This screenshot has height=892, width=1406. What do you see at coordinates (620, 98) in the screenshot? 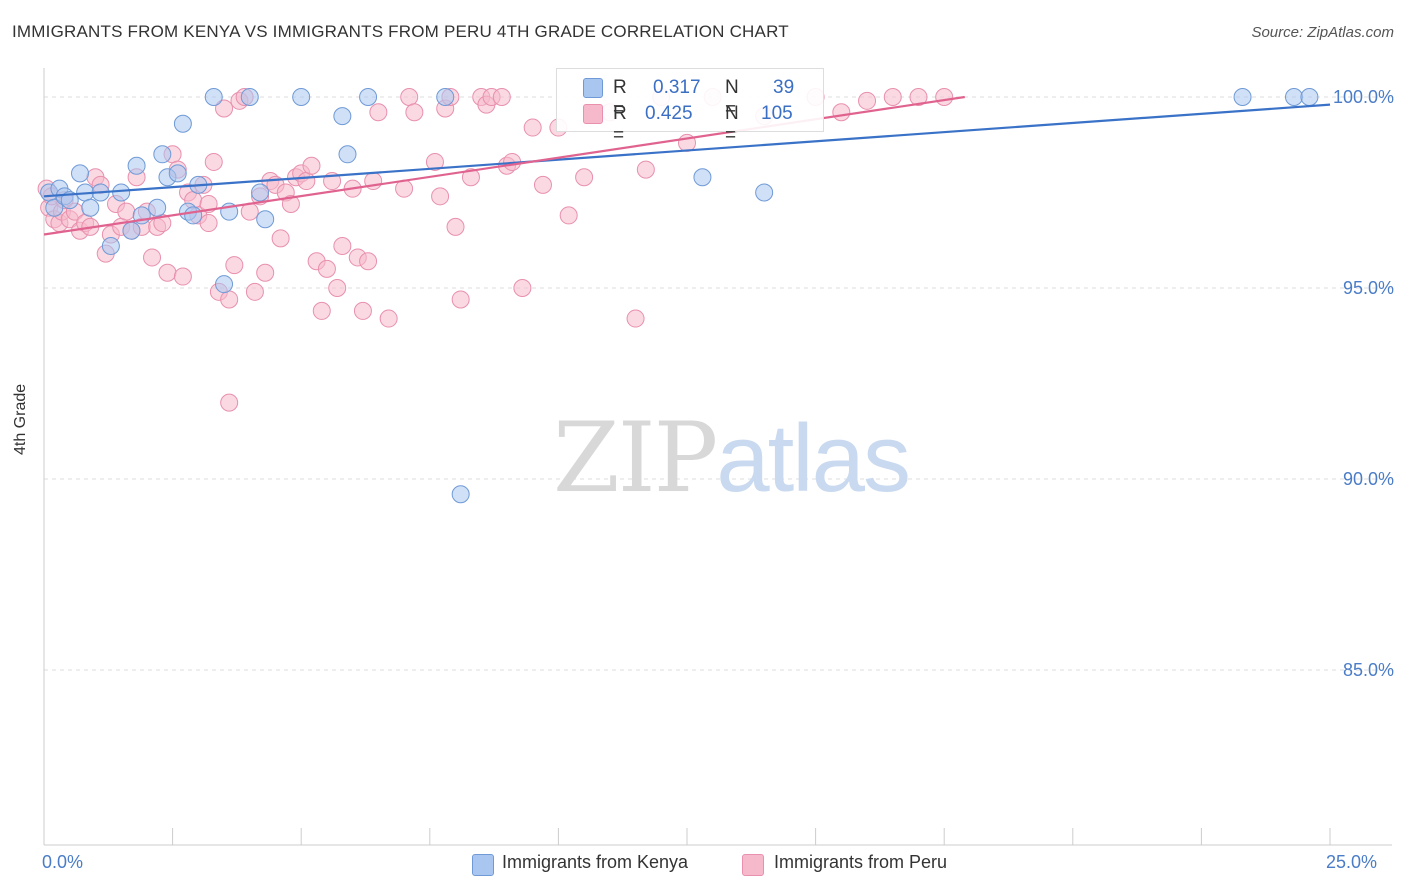
I see `kenya-r-label: R =` at bounding box center [620, 98].